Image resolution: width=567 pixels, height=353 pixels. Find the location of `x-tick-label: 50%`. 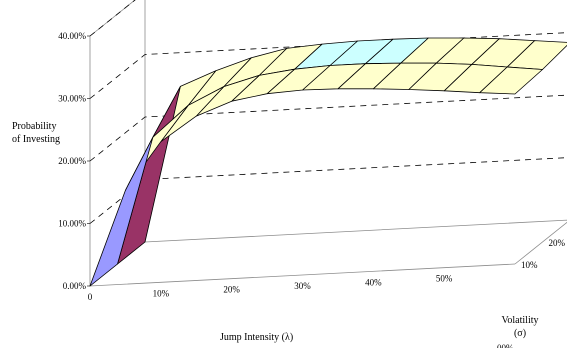

x-tick-label: 50% is located at coordinates (444, 279).